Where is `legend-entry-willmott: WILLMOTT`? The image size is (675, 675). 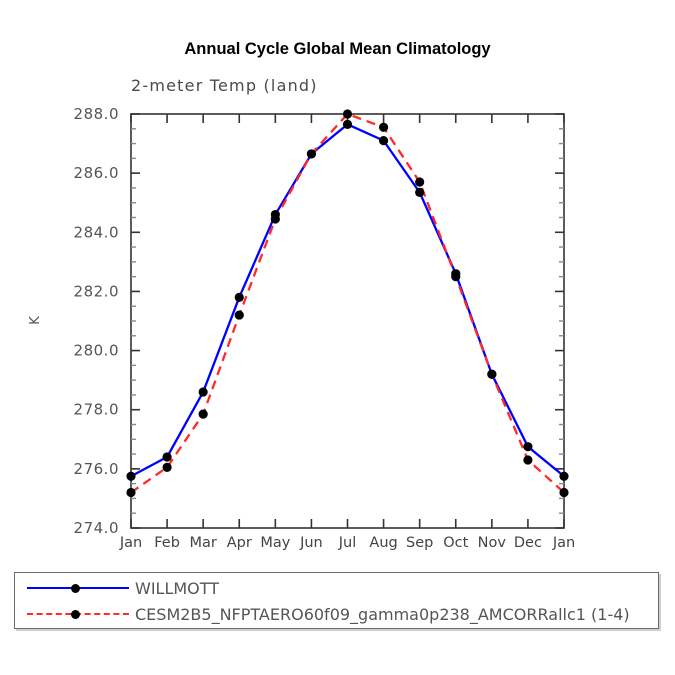
legend-entry-willmott: WILLMOTT is located at coordinates (117, 588).